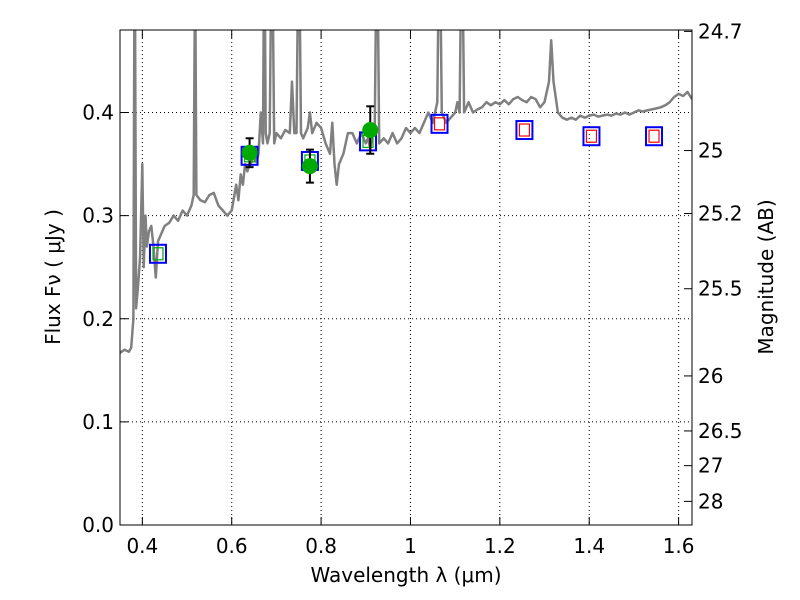 The height and width of the screenshot is (600, 800). I want to click on right-tick-label: 25.5, so click(720, 289).